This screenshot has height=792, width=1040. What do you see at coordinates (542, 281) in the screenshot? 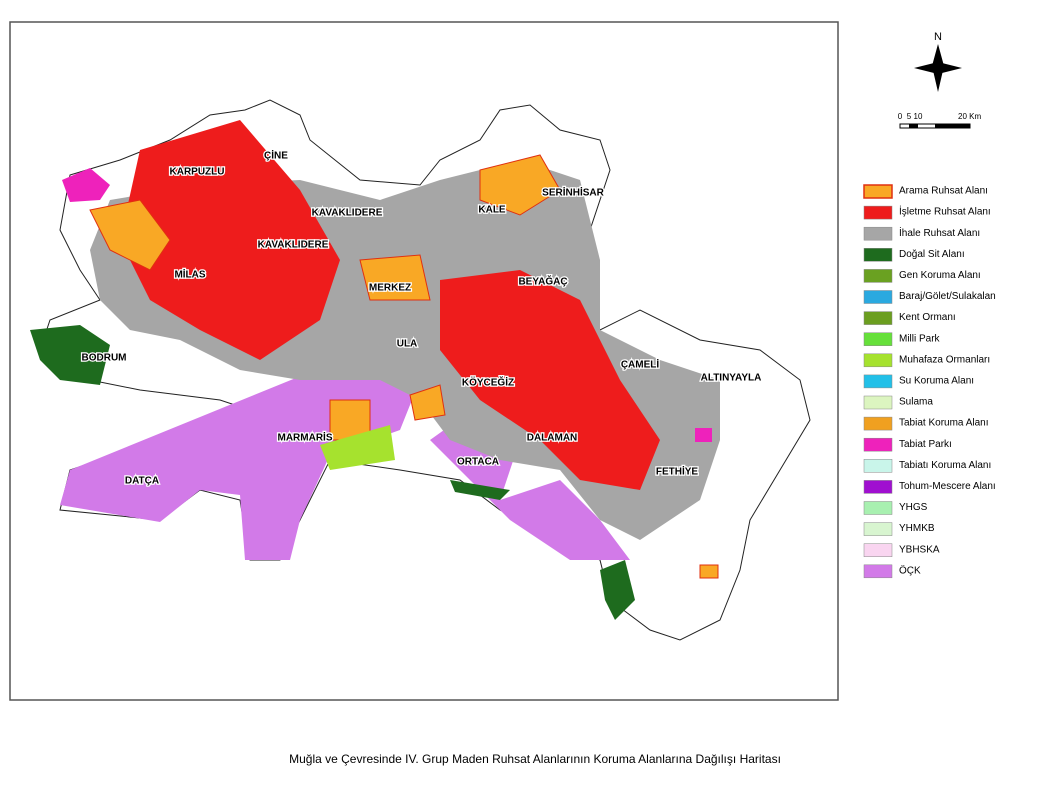
I see `place-label: BEYAĞAÇ` at bounding box center [542, 281].